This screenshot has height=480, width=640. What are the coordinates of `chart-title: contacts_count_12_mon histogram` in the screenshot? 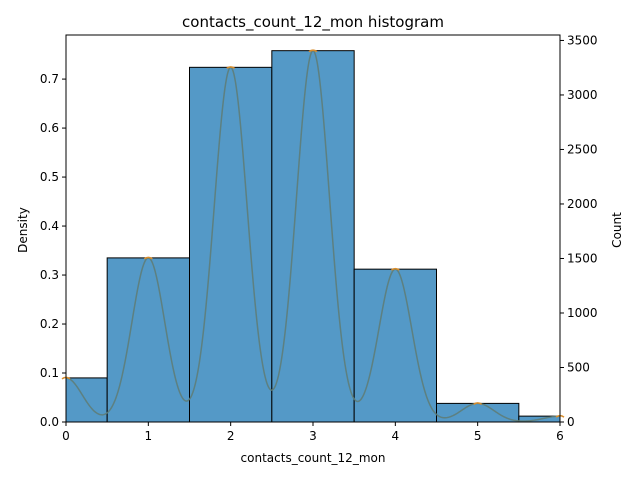 It's located at (313, 22).